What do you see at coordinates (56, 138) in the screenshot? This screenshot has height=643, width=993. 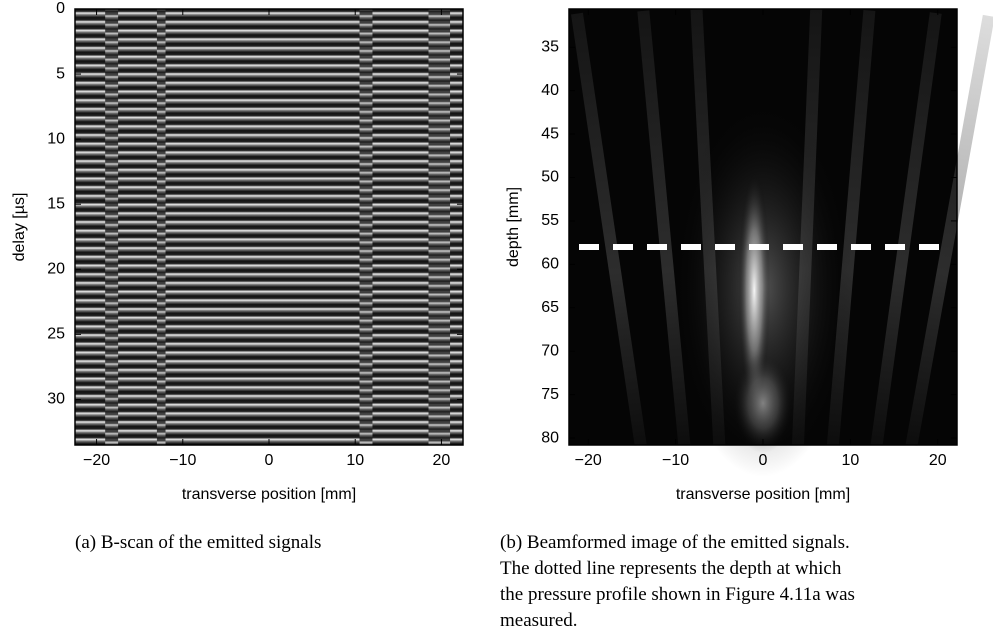 I see `y-tick-label: 10` at bounding box center [56, 138].